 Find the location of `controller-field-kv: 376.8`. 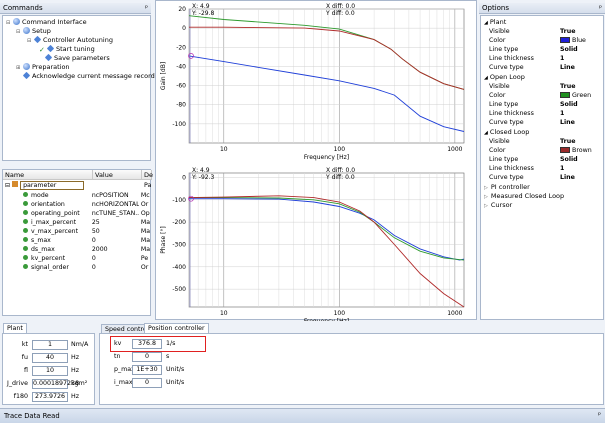

controller-field-kv: 376.8 is located at coordinates (147, 344).